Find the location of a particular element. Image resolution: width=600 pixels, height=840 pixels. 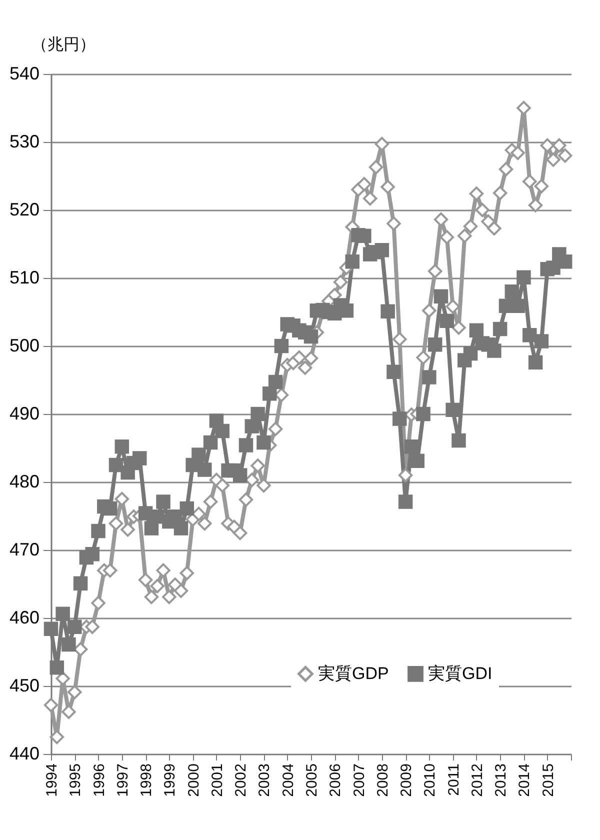

y-tick-label: 530 is located at coordinates (24, 142).